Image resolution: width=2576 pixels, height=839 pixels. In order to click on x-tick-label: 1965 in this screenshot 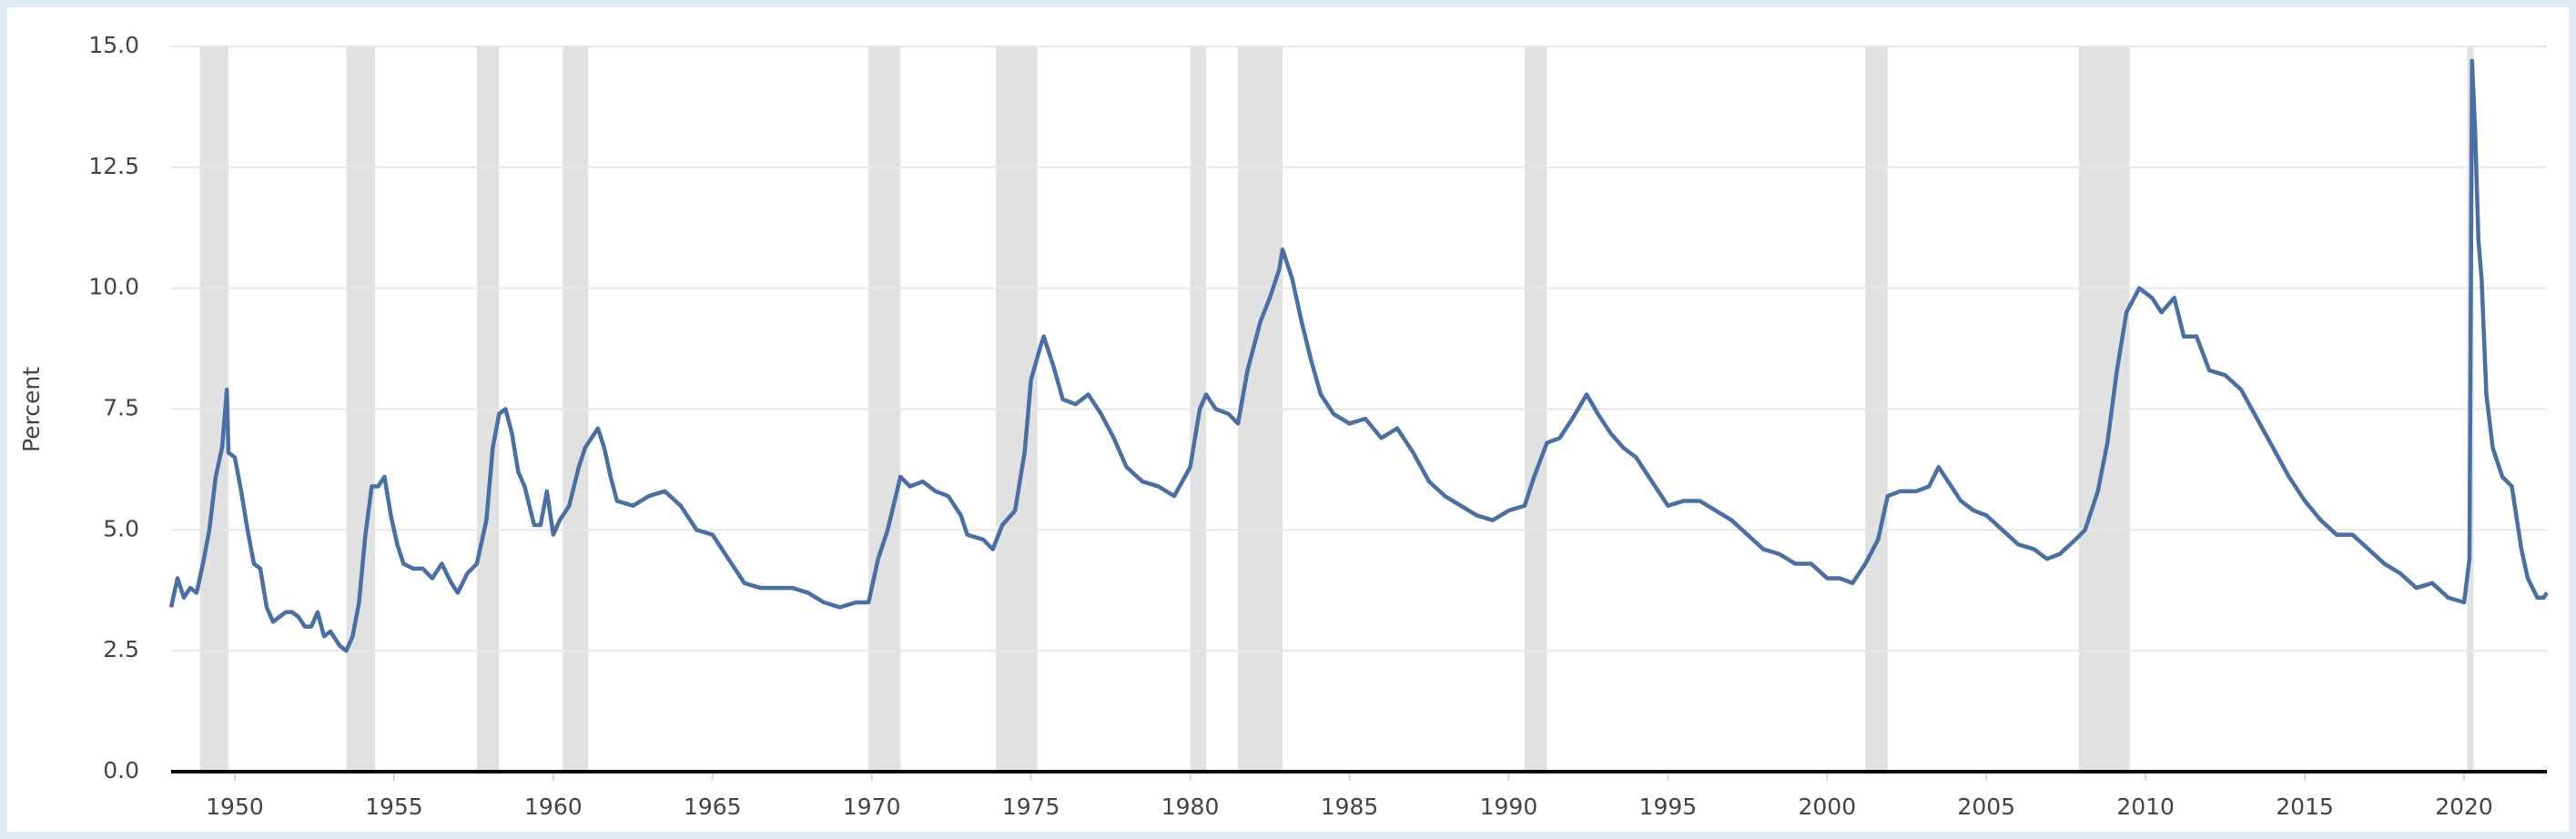, I will do `click(713, 807)`.